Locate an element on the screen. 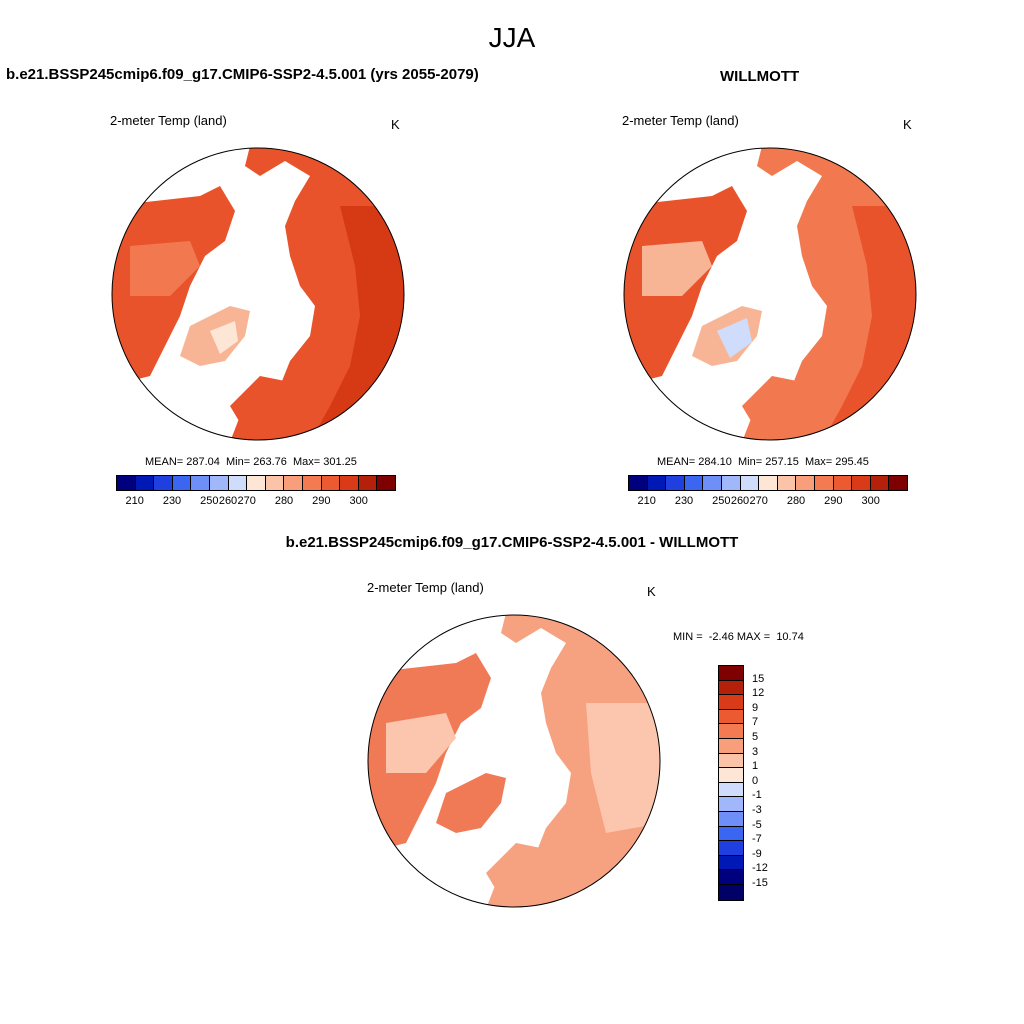 Image resolution: width=1024 pixels, height=1024 pixels. diff-variable-label: 2-meter Temp (land) is located at coordinates (425, 587).